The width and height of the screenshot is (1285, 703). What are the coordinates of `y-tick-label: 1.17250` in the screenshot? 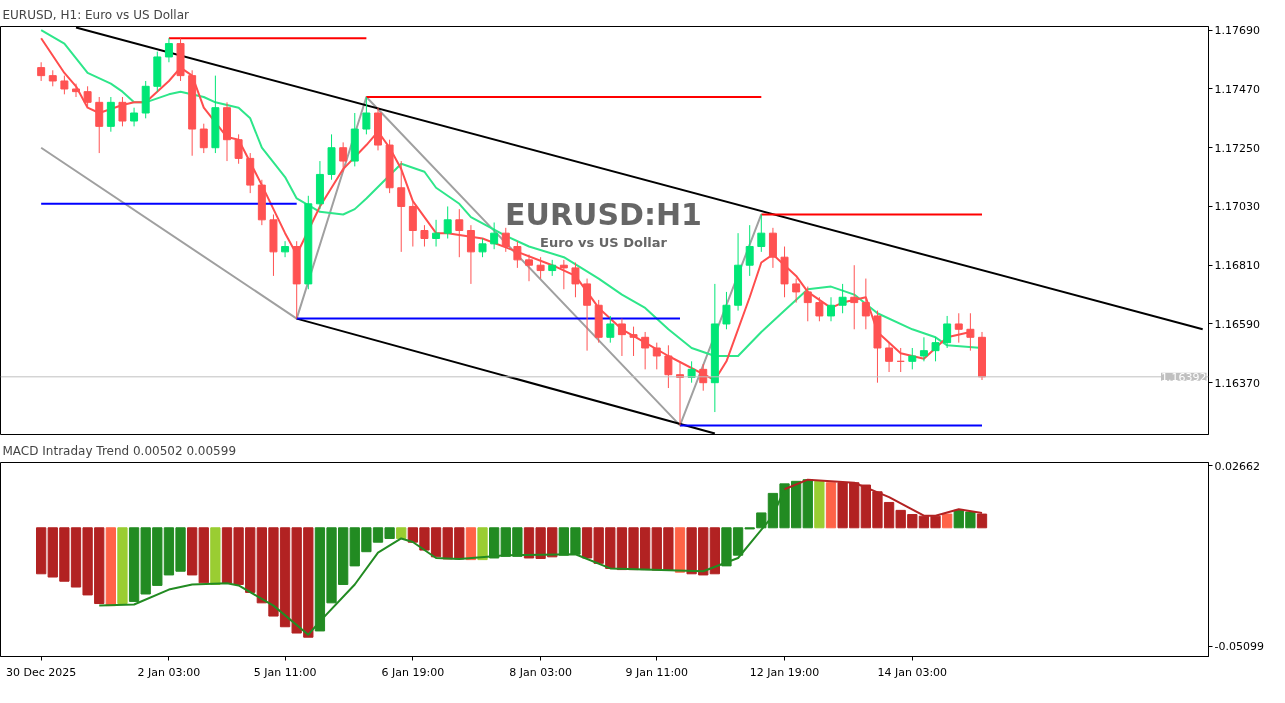 It's located at (1237, 148).